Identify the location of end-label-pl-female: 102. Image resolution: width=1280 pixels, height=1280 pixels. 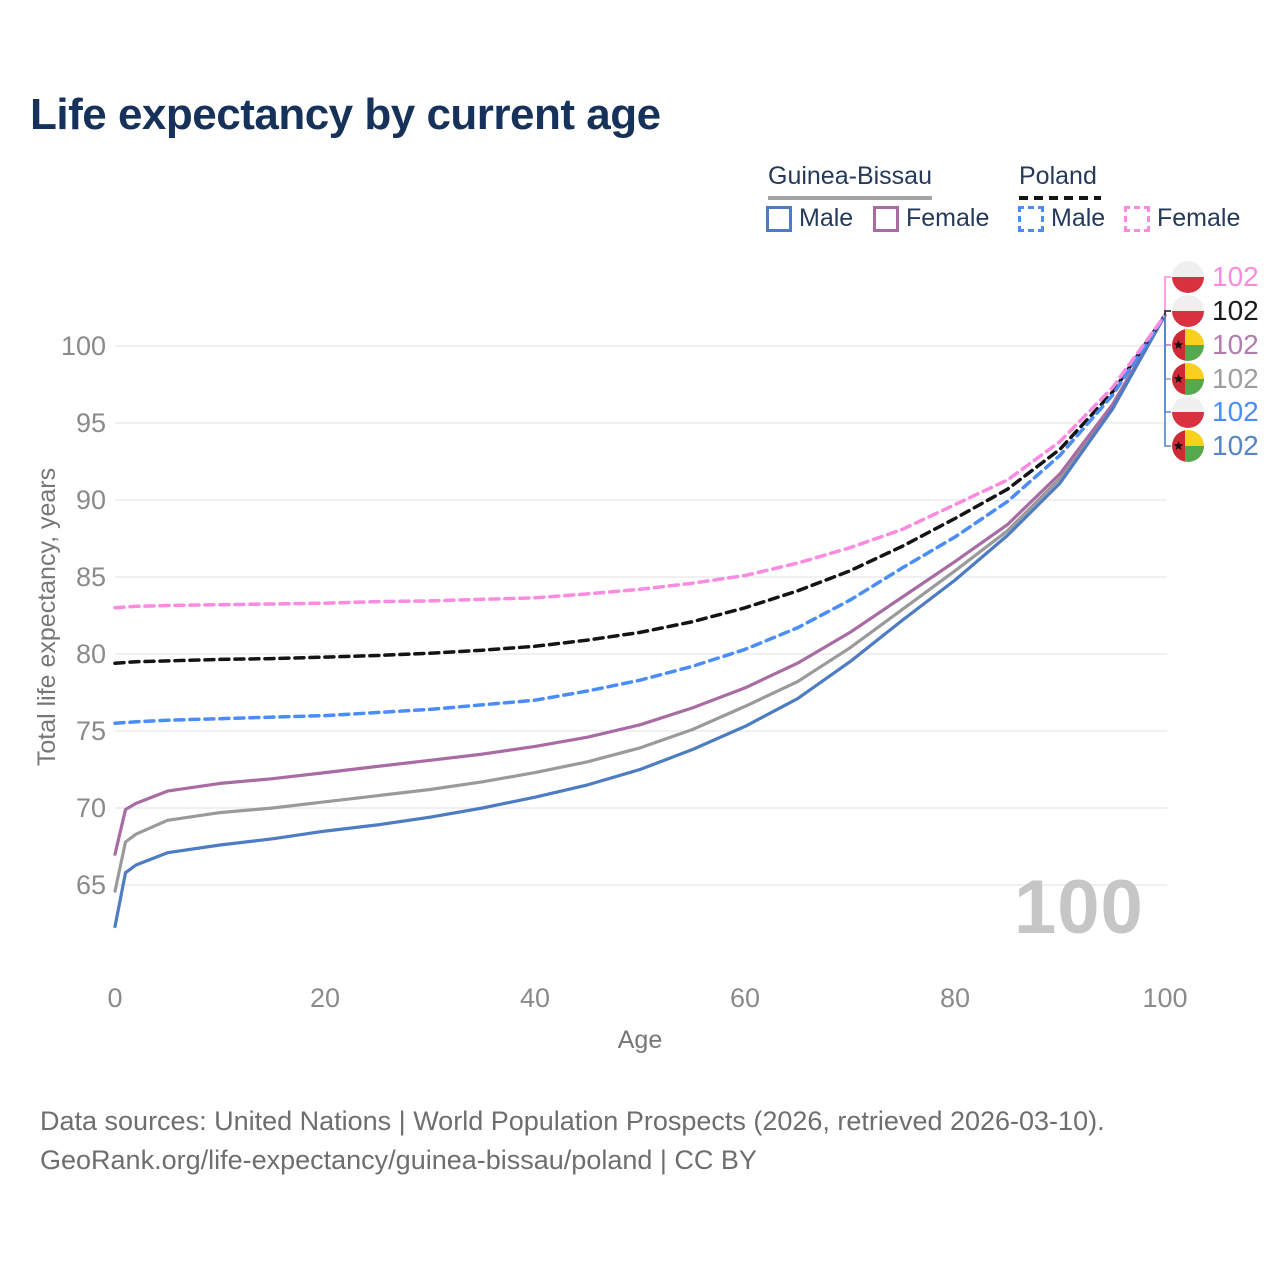
(1215, 277).